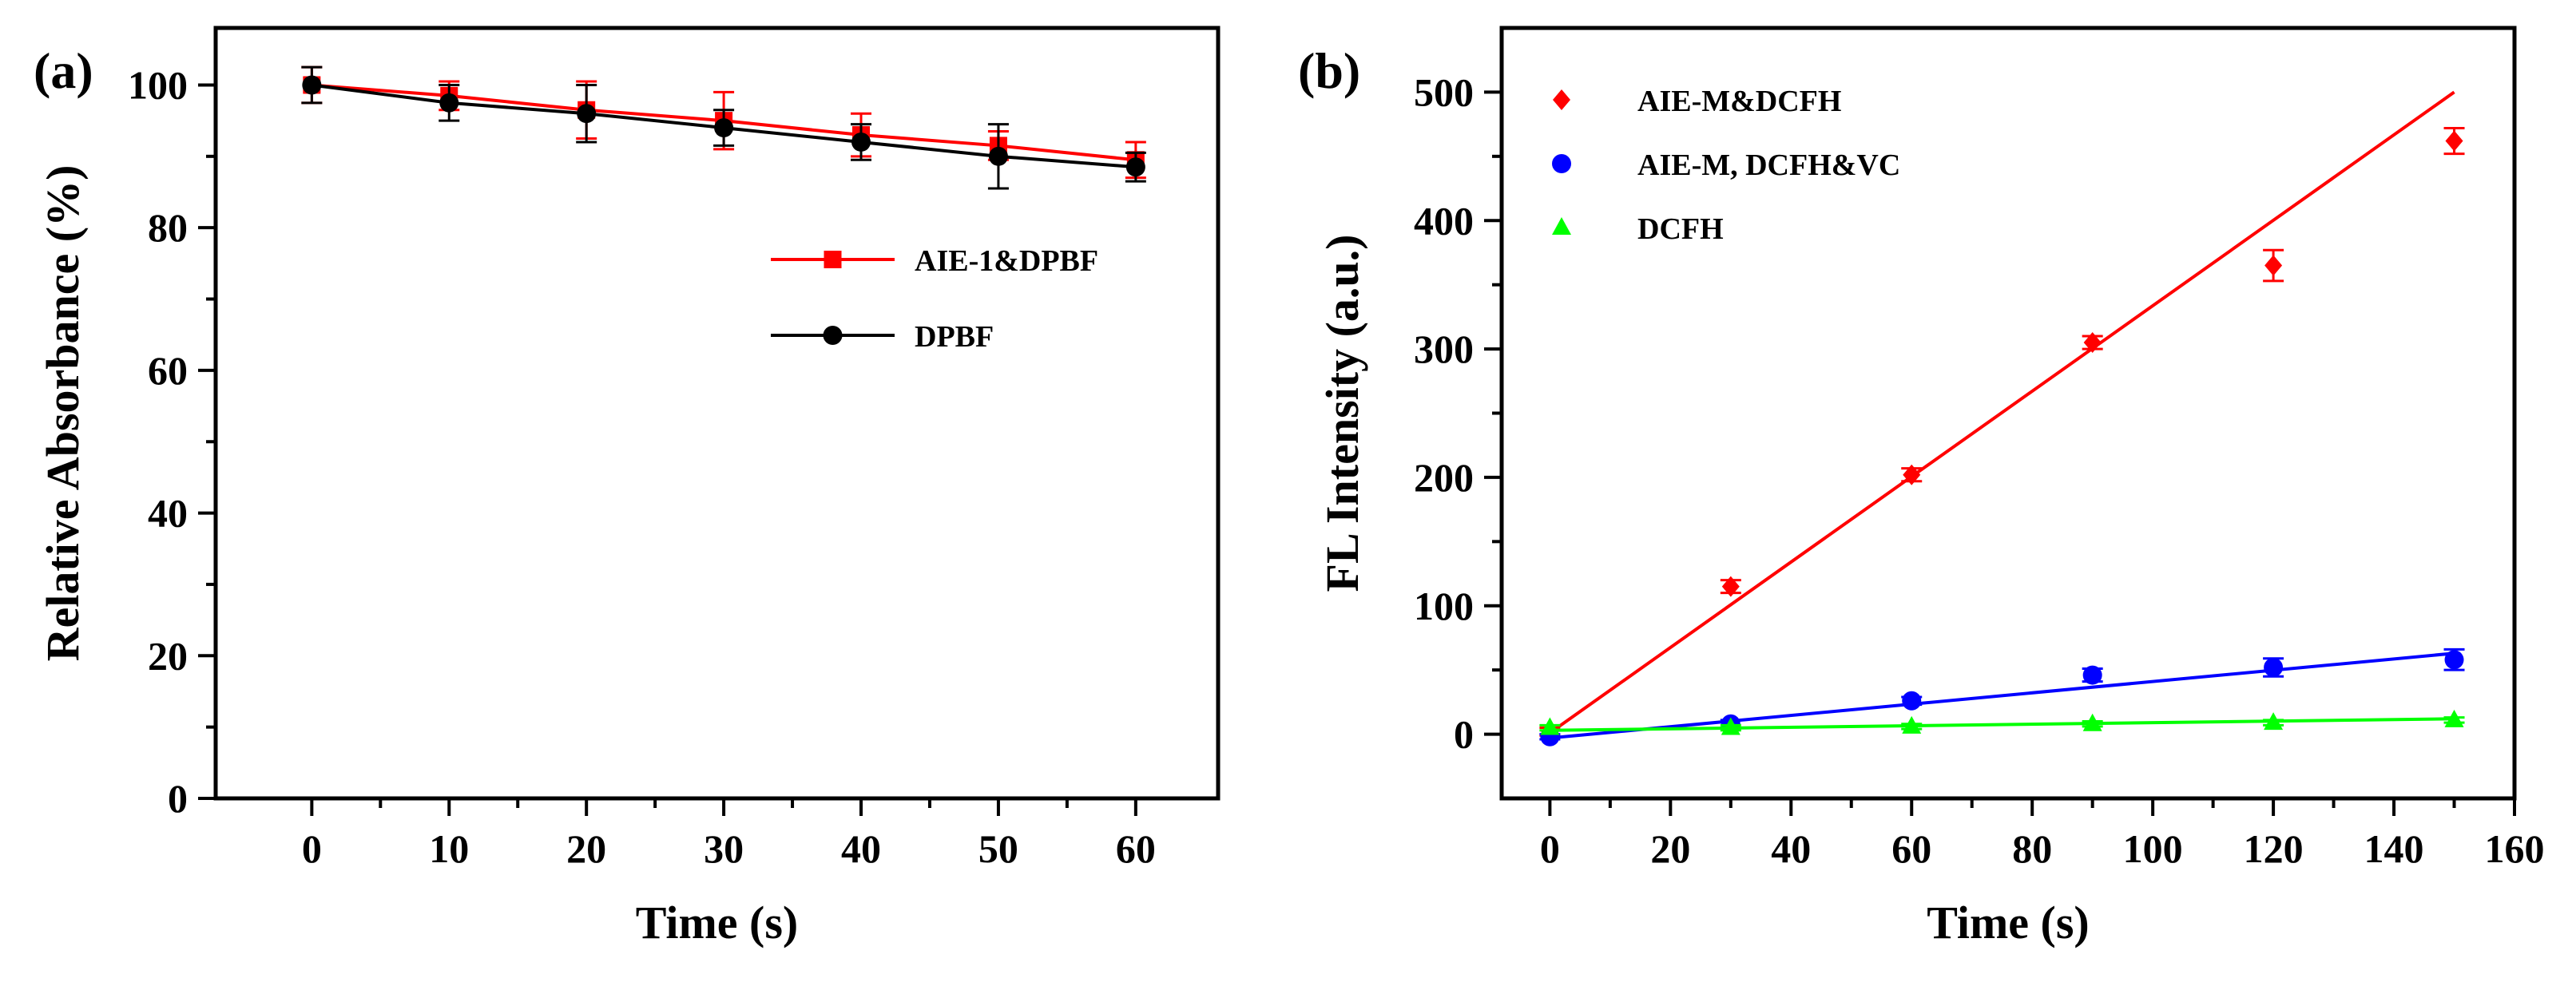 The width and height of the screenshot is (2576, 990). I want to click on legend-label-dcfh: DCFH, so click(1680, 229).